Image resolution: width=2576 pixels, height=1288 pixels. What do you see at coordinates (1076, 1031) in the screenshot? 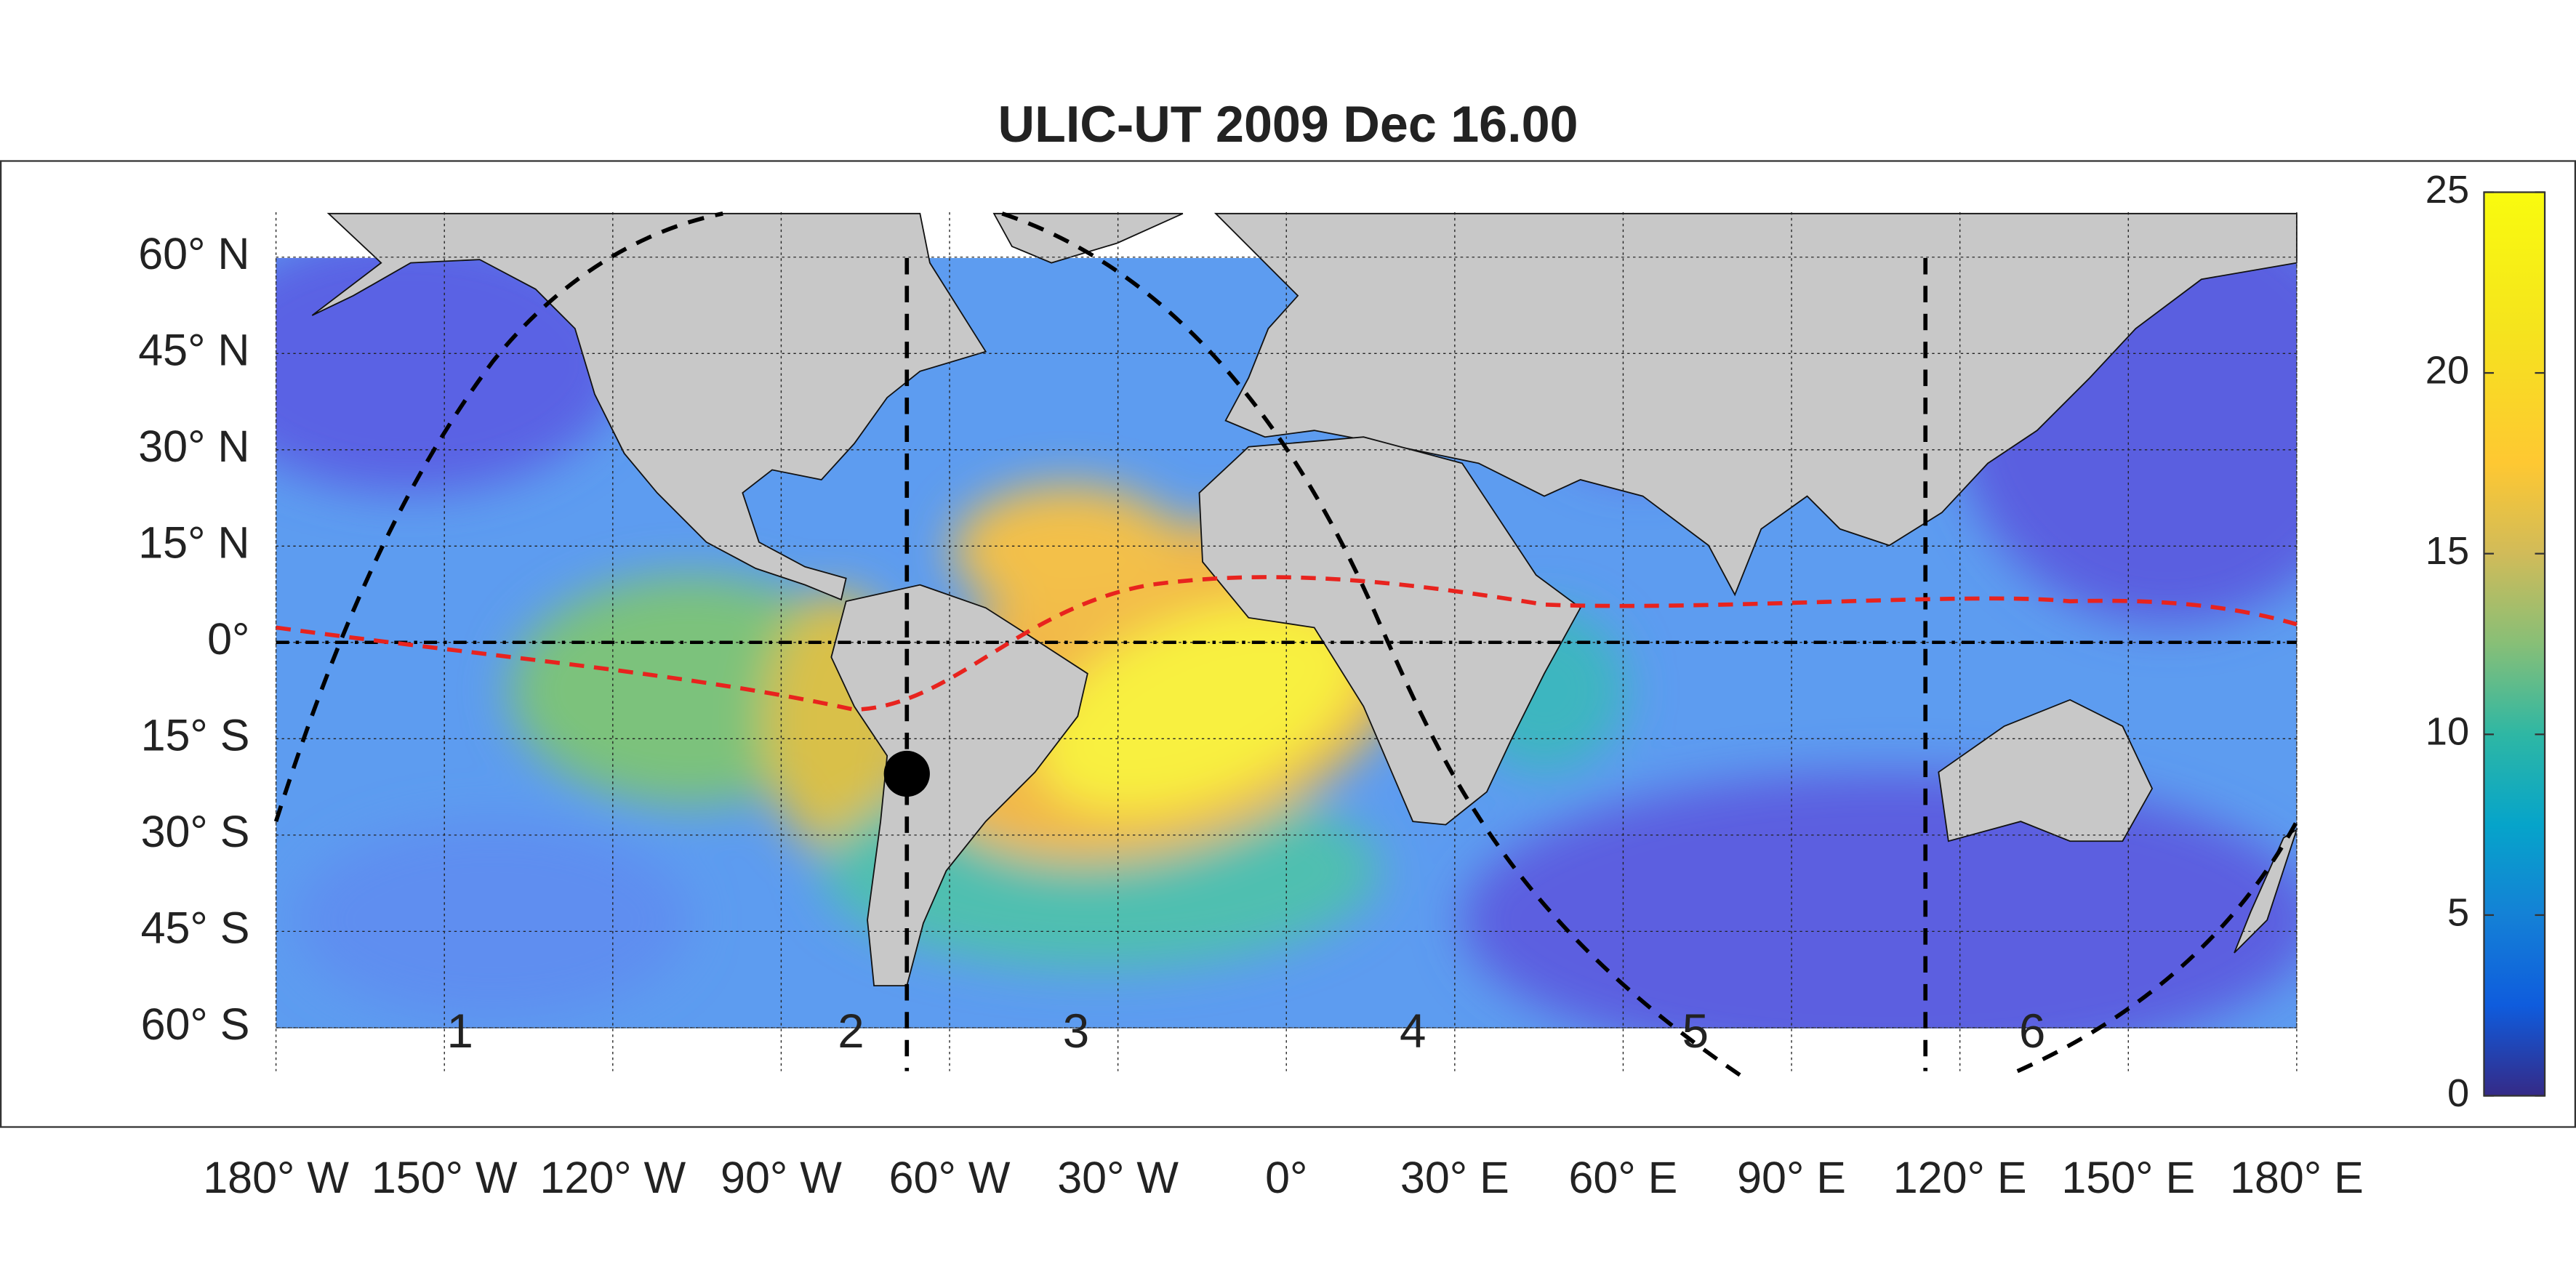
I see `region-label: 3` at bounding box center [1076, 1031].